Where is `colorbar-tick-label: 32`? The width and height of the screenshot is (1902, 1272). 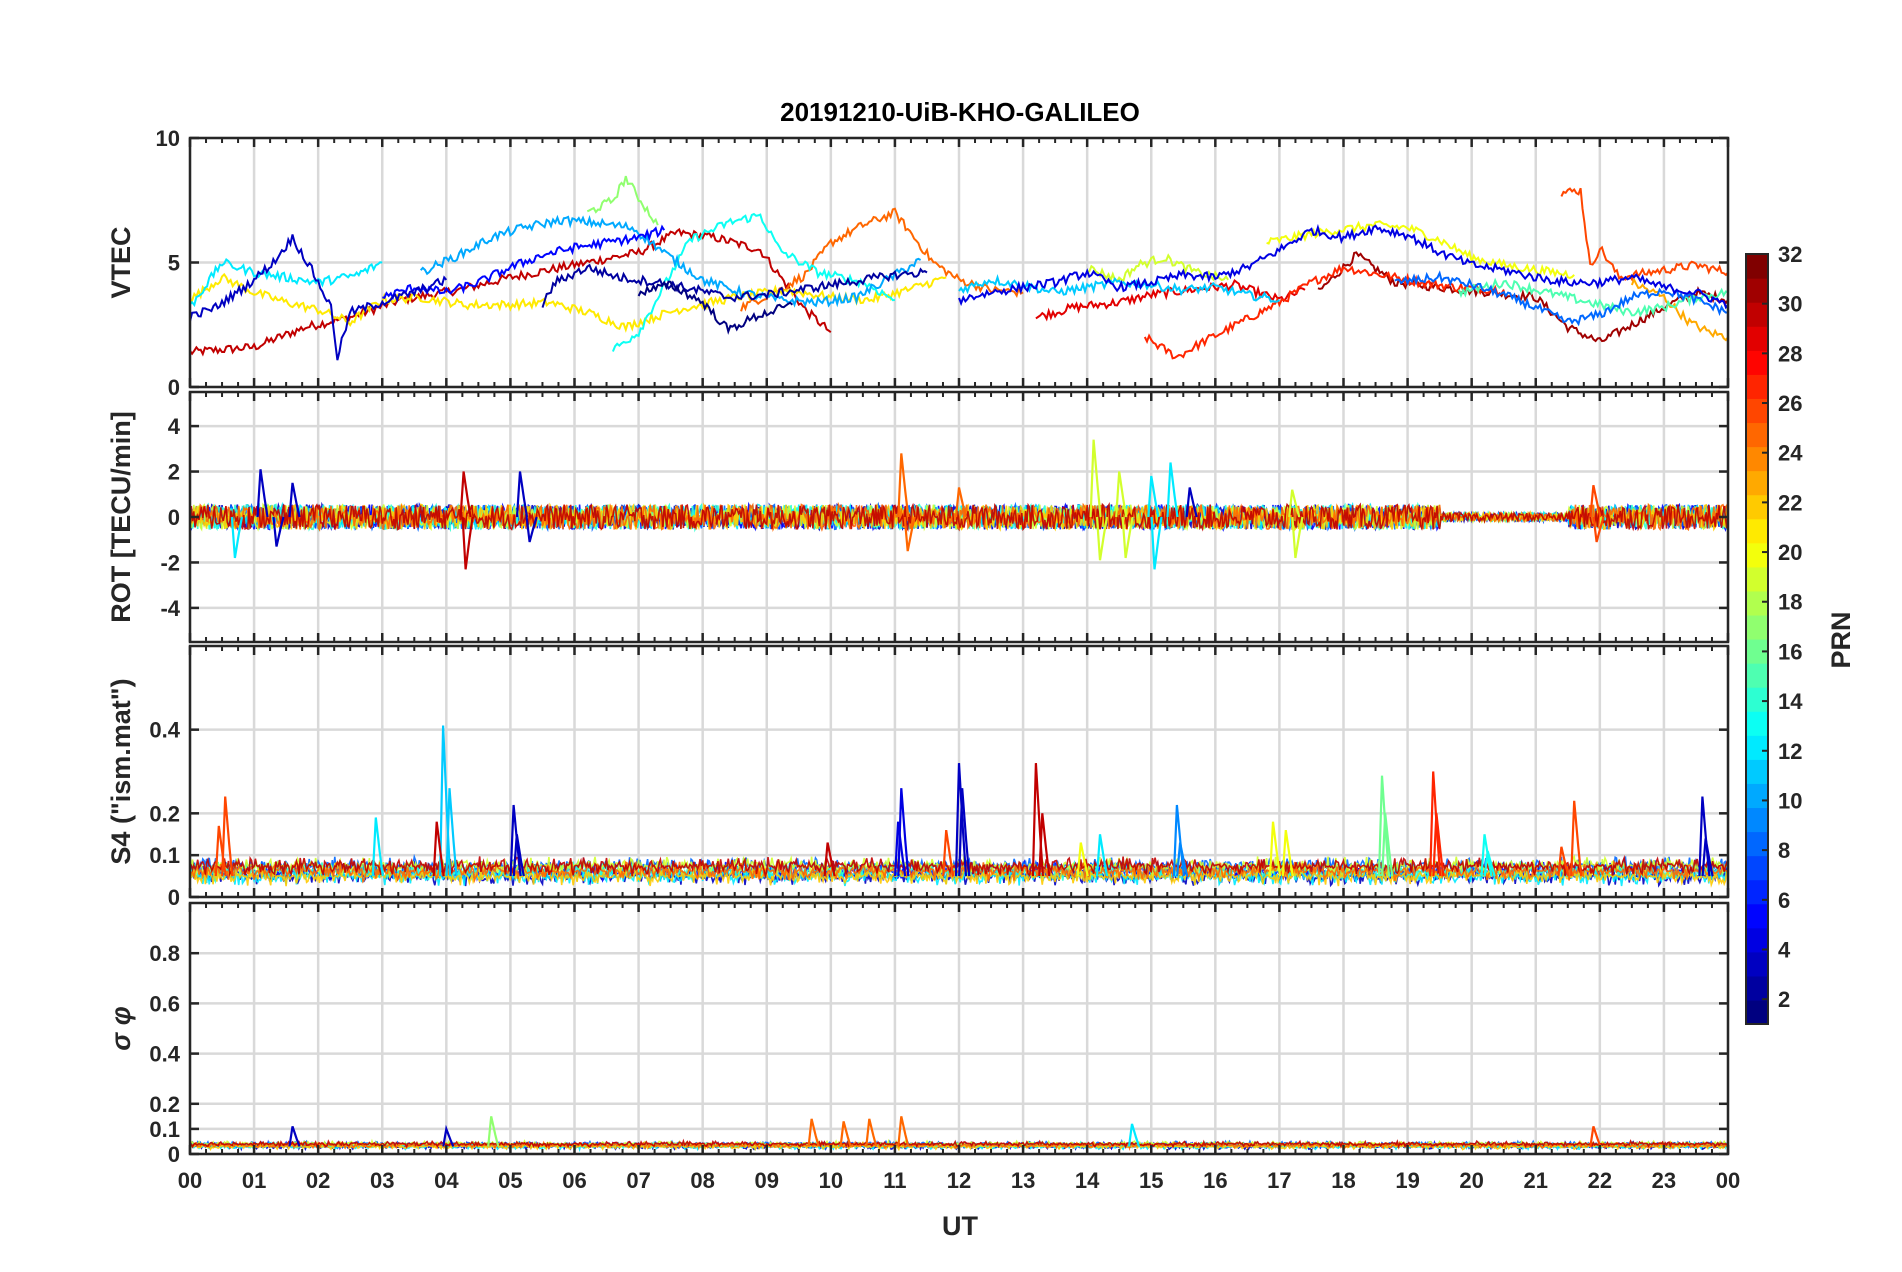
colorbar-tick-label: 32 is located at coordinates (1790, 254).